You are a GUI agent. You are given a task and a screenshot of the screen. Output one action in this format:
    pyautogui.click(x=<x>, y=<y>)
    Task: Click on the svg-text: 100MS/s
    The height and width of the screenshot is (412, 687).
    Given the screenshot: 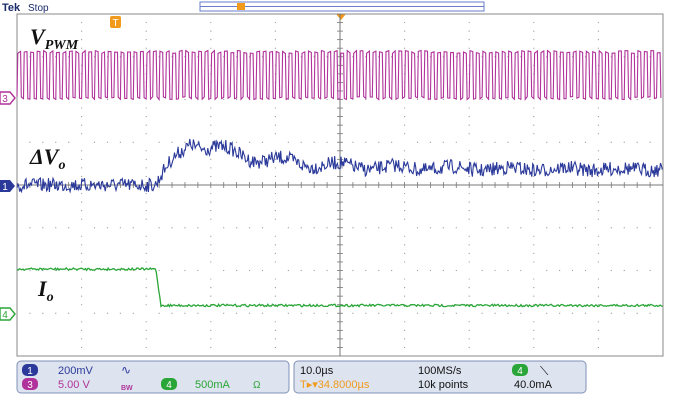 What is the action you would take?
    pyautogui.click(x=440, y=371)
    